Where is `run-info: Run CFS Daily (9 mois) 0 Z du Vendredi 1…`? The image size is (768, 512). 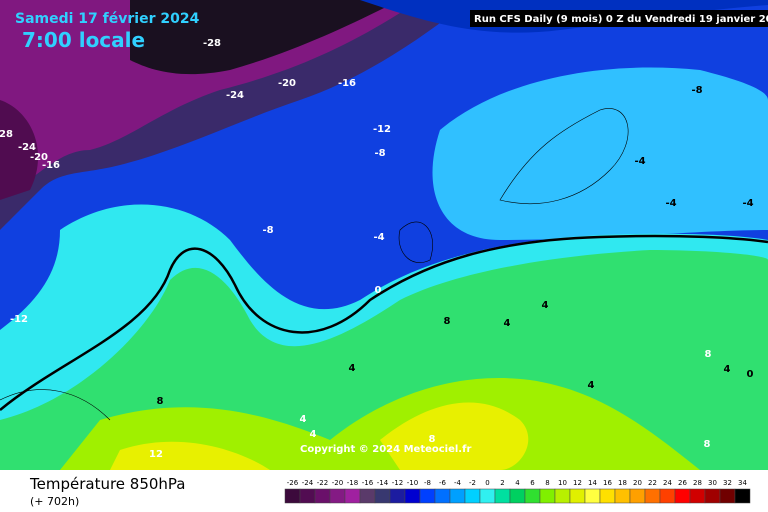 run-info: Run CFS Daily (9 mois) 0 Z du Vendredi 1… is located at coordinates (621, 19).